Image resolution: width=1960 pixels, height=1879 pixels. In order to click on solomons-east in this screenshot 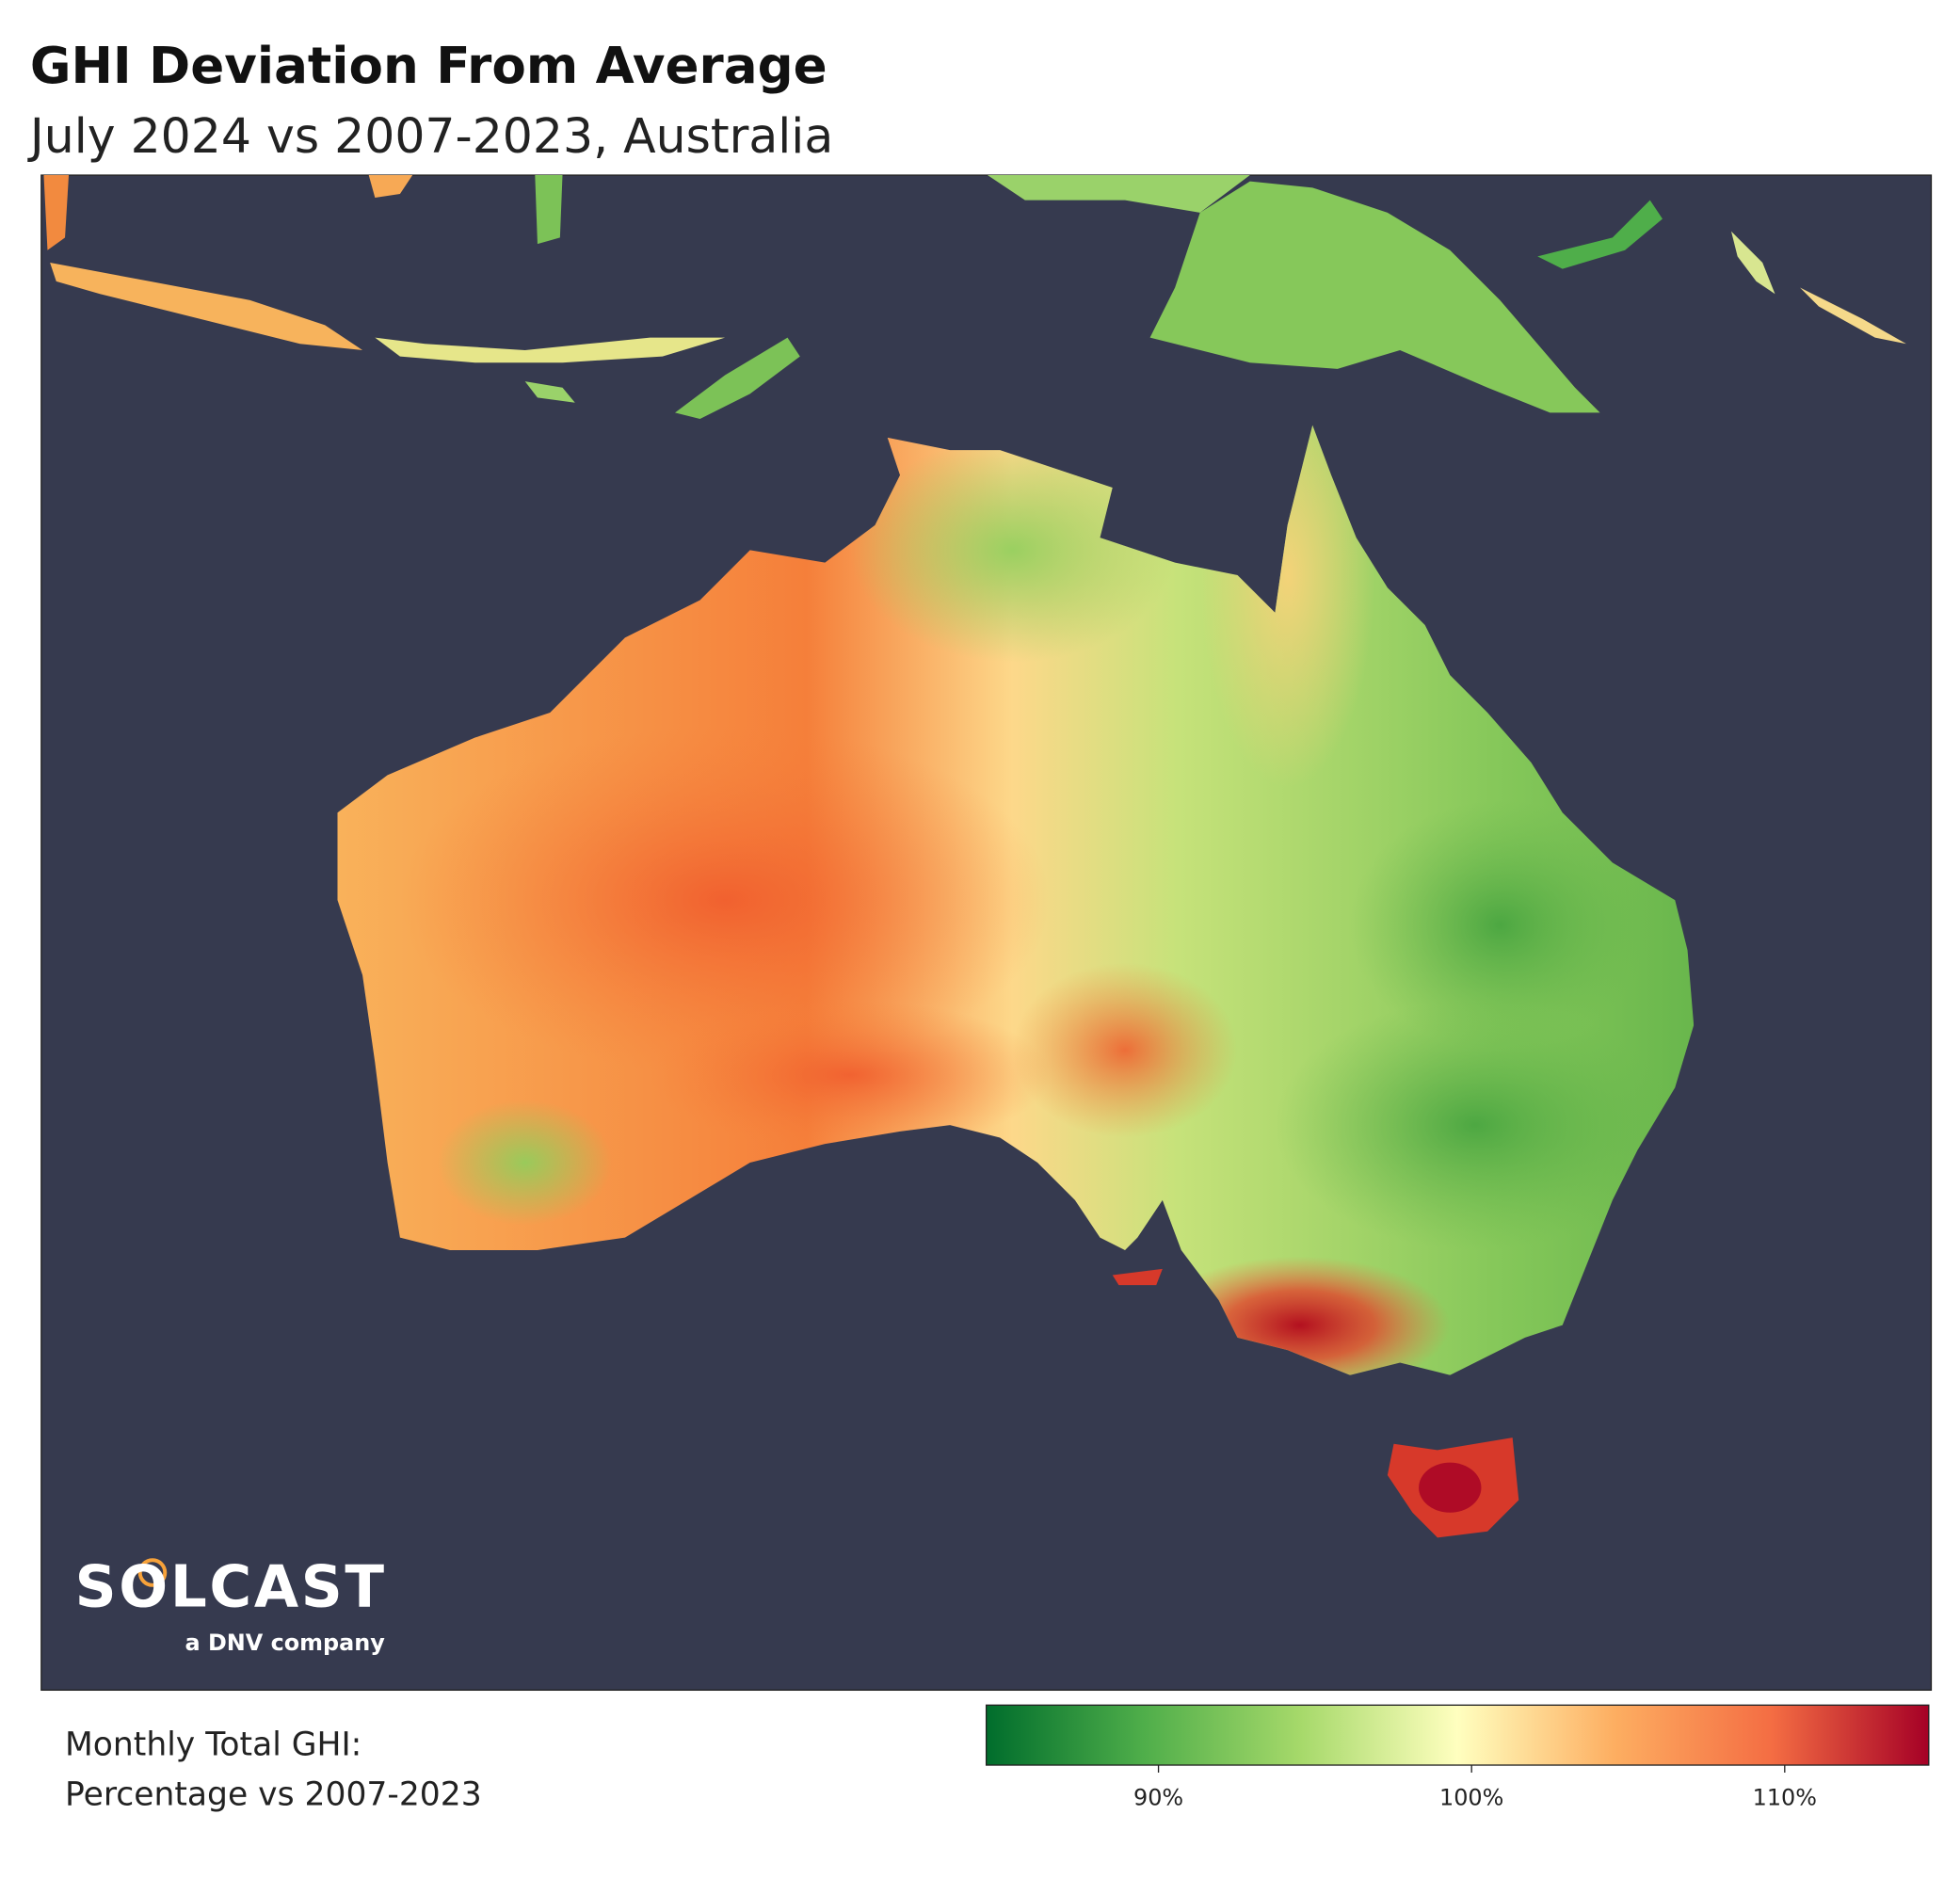, I will do `click(1853, 316)`.